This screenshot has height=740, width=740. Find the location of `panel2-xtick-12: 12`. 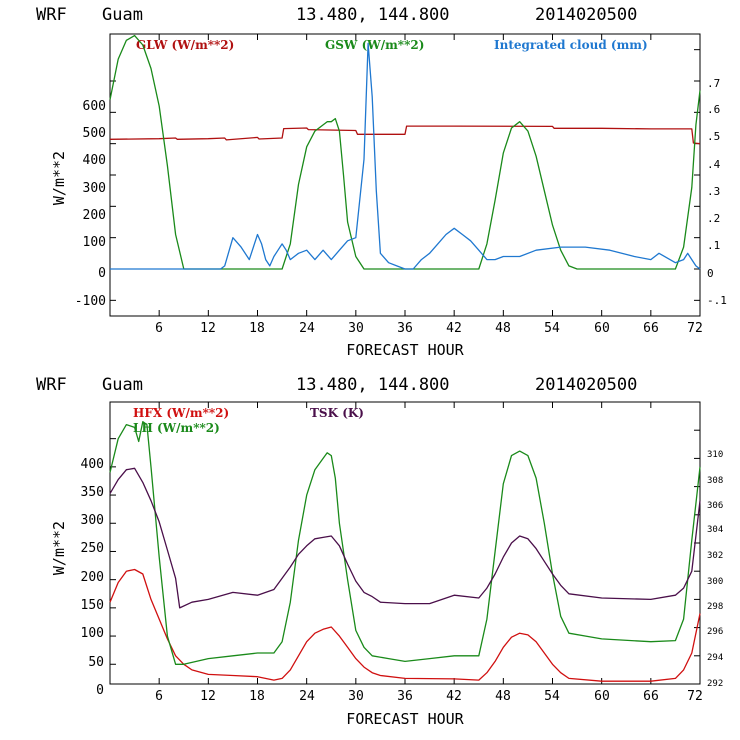

panel2-xtick-12: 12 is located at coordinates (208, 696).